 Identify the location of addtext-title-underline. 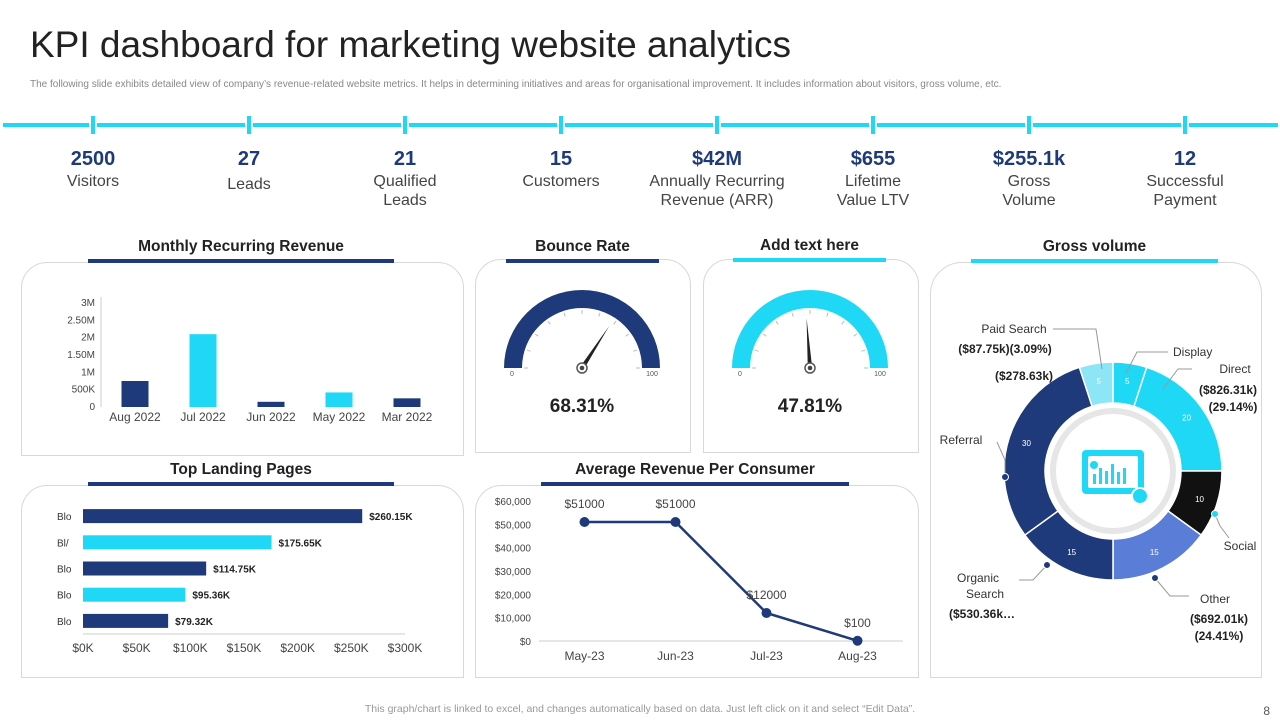
(809, 260).